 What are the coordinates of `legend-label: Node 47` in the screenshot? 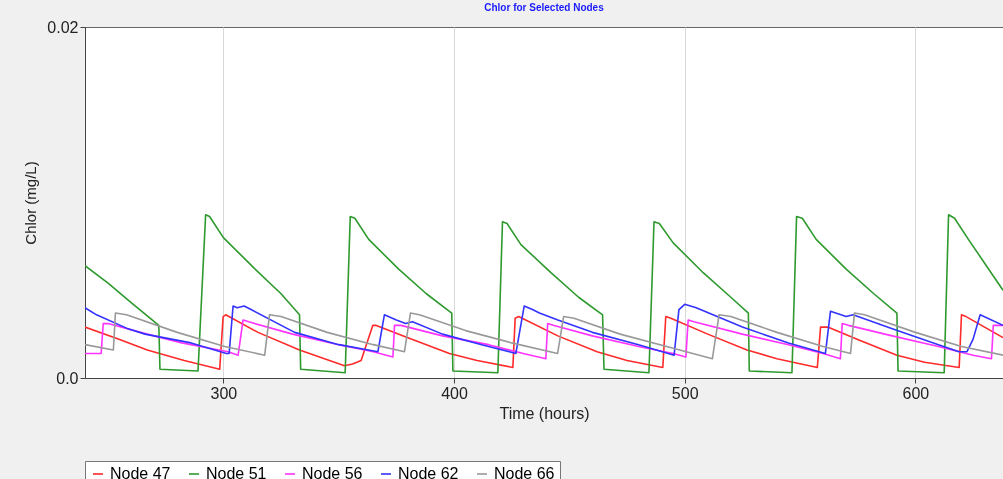 It's located at (140, 472).